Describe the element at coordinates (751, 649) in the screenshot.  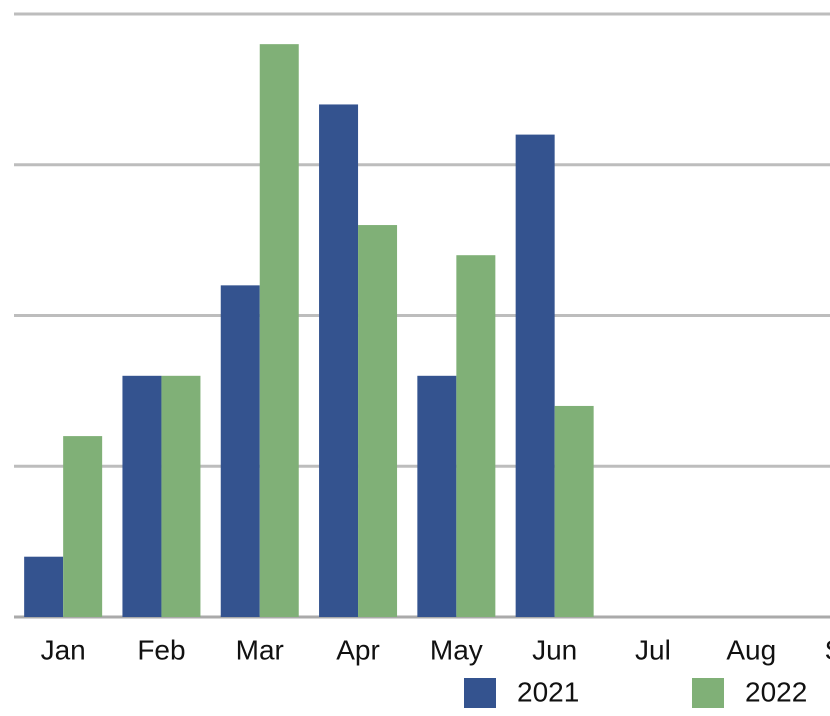
I see `x-tick-label: Aug` at that location.